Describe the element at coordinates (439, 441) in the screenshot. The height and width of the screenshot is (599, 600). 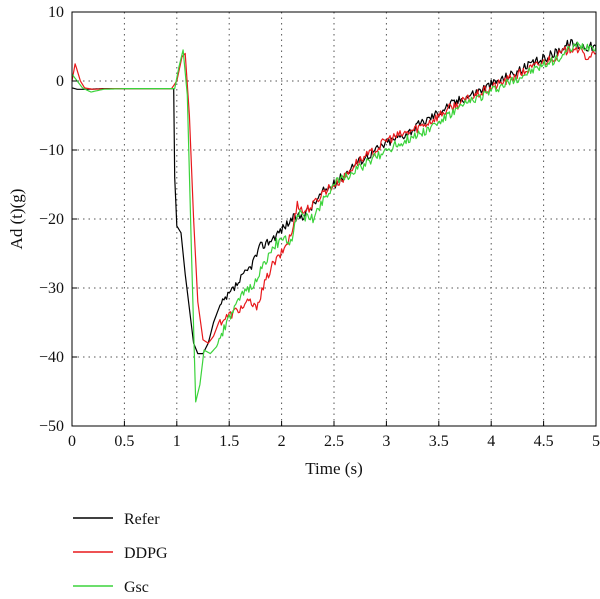
I see `x-tick-label: 3.5` at that location.